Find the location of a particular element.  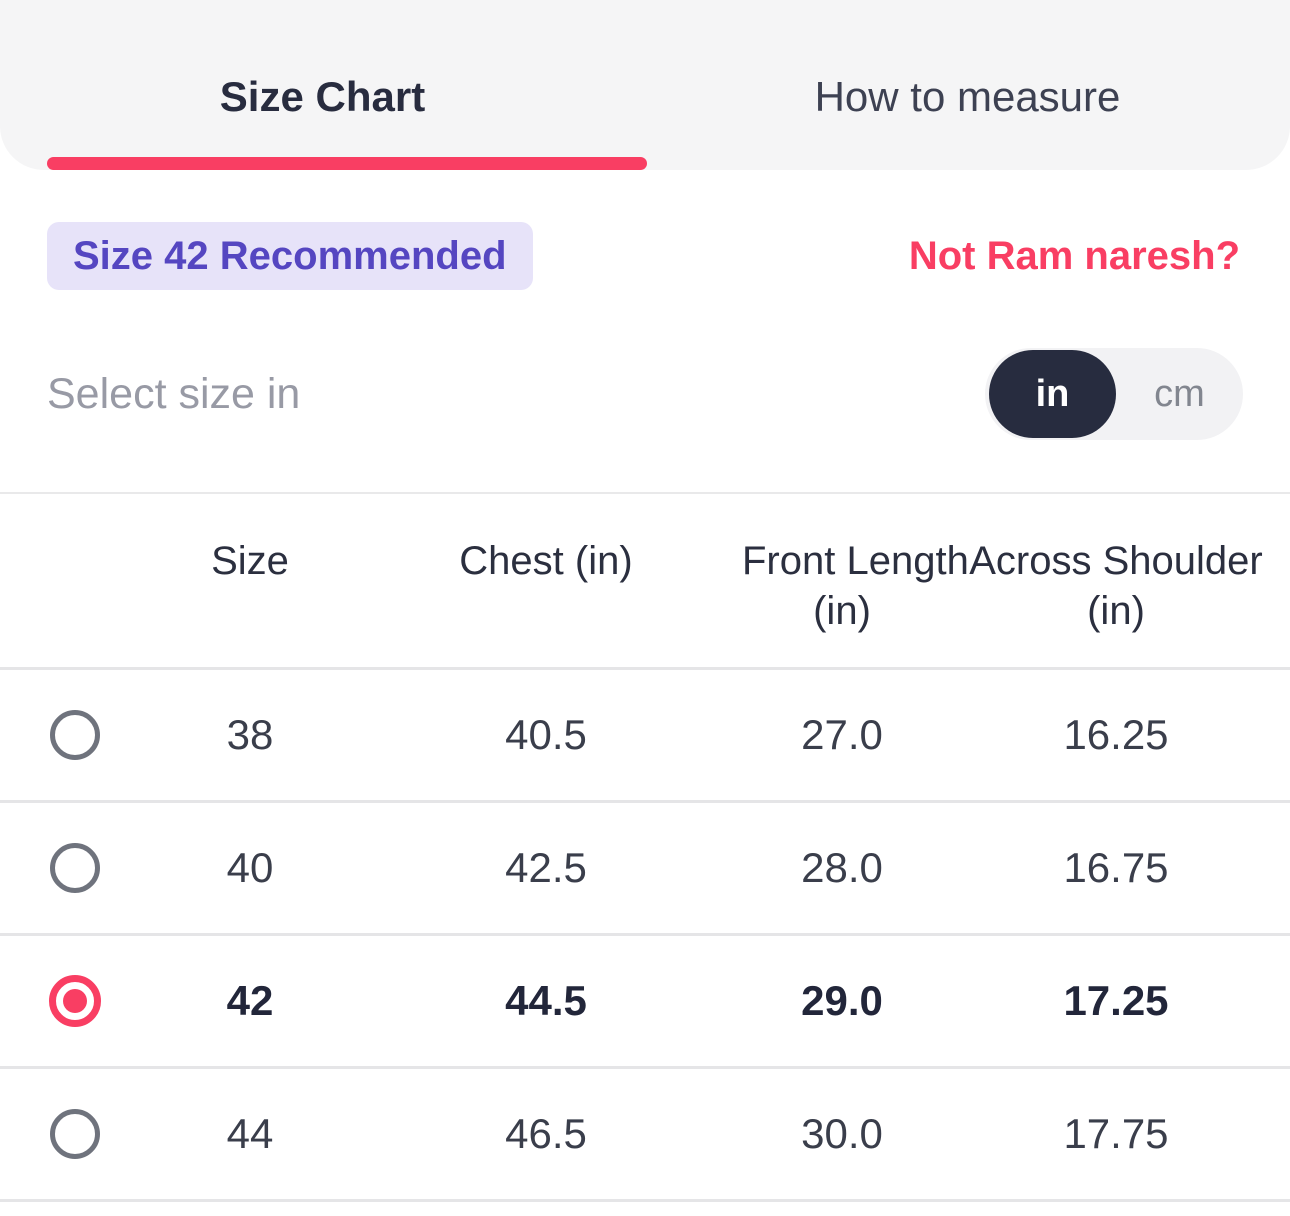

size-row-40: 40 42.5 28.0 16.75 is located at coordinates (645, 869).